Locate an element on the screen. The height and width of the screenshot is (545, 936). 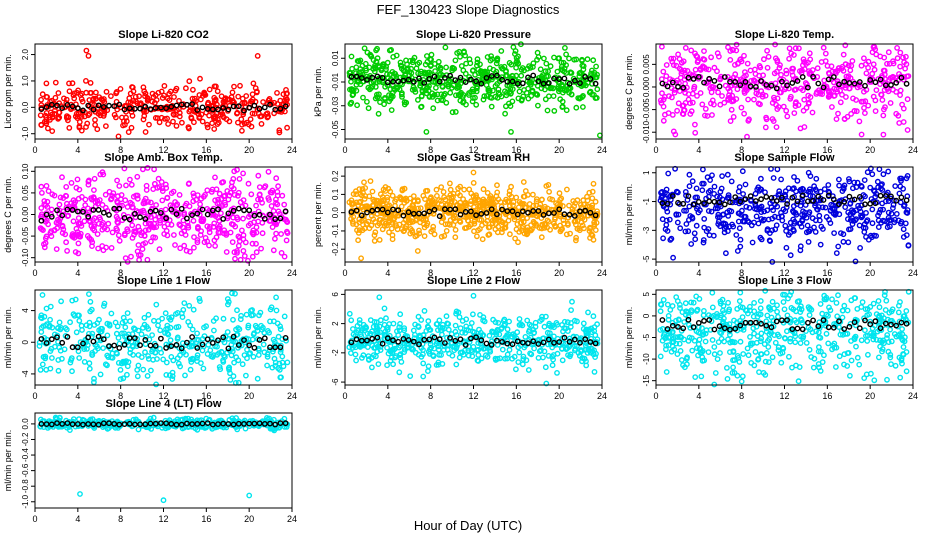
x-tick-label: 20 is located at coordinates (249, 273).